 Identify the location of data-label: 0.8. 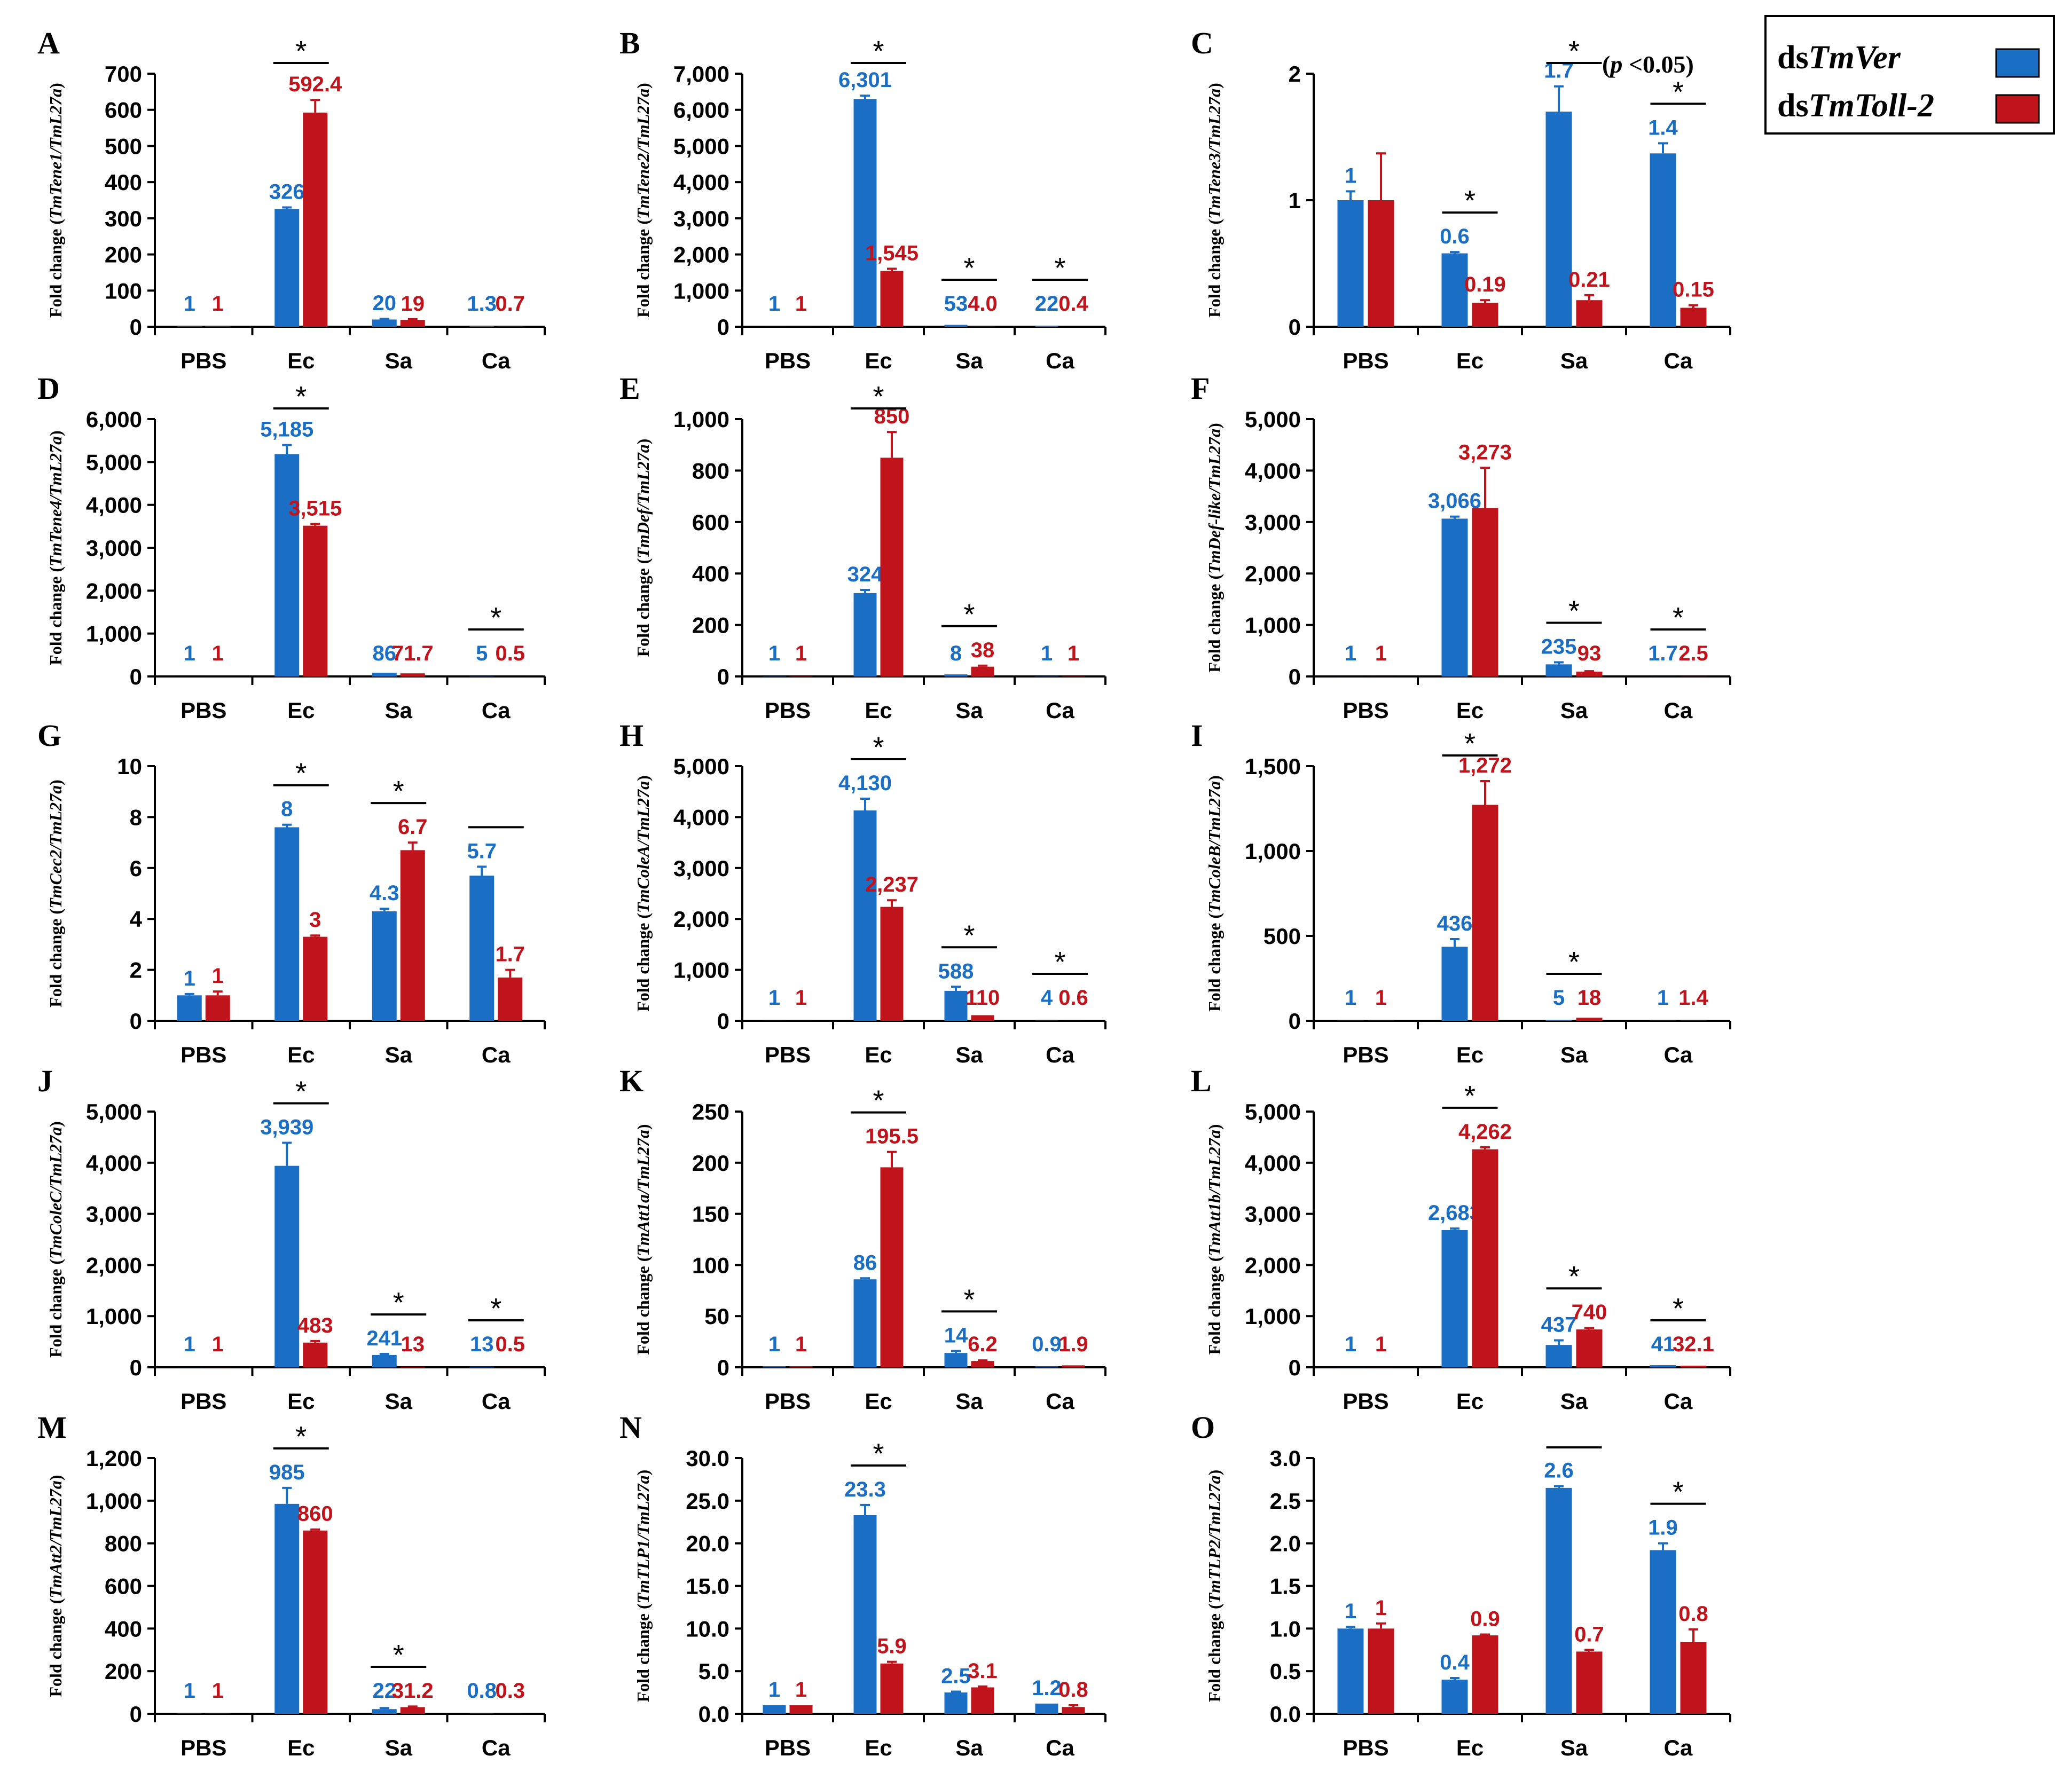
(1073, 1690).